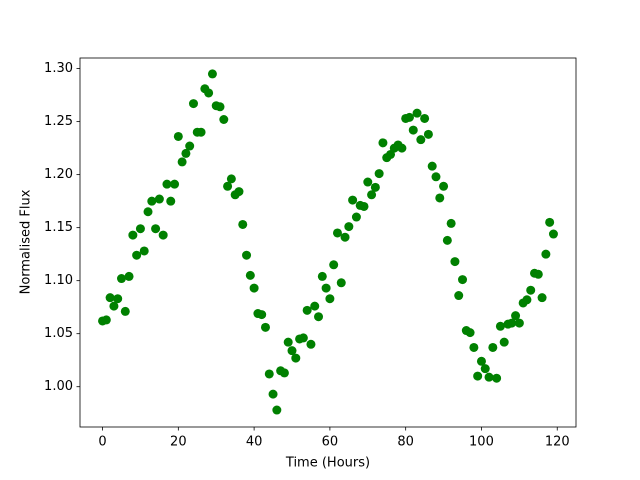 Image resolution: width=640 pixels, height=480 pixels. Describe the element at coordinates (254, 442) in the screenshot. I see `x-tick-label: 40` at that location.